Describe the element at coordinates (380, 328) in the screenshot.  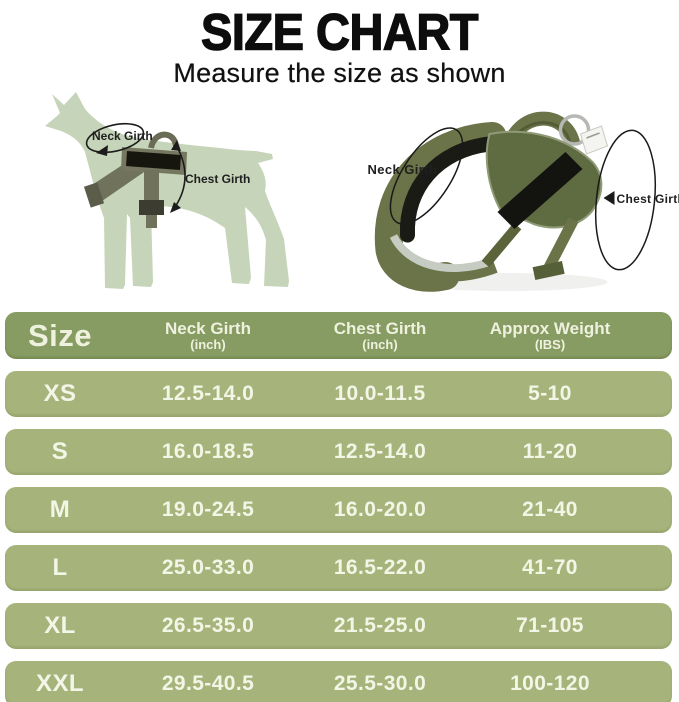
I see `column-header-chest-girth-label: Chest Girth` at that location.